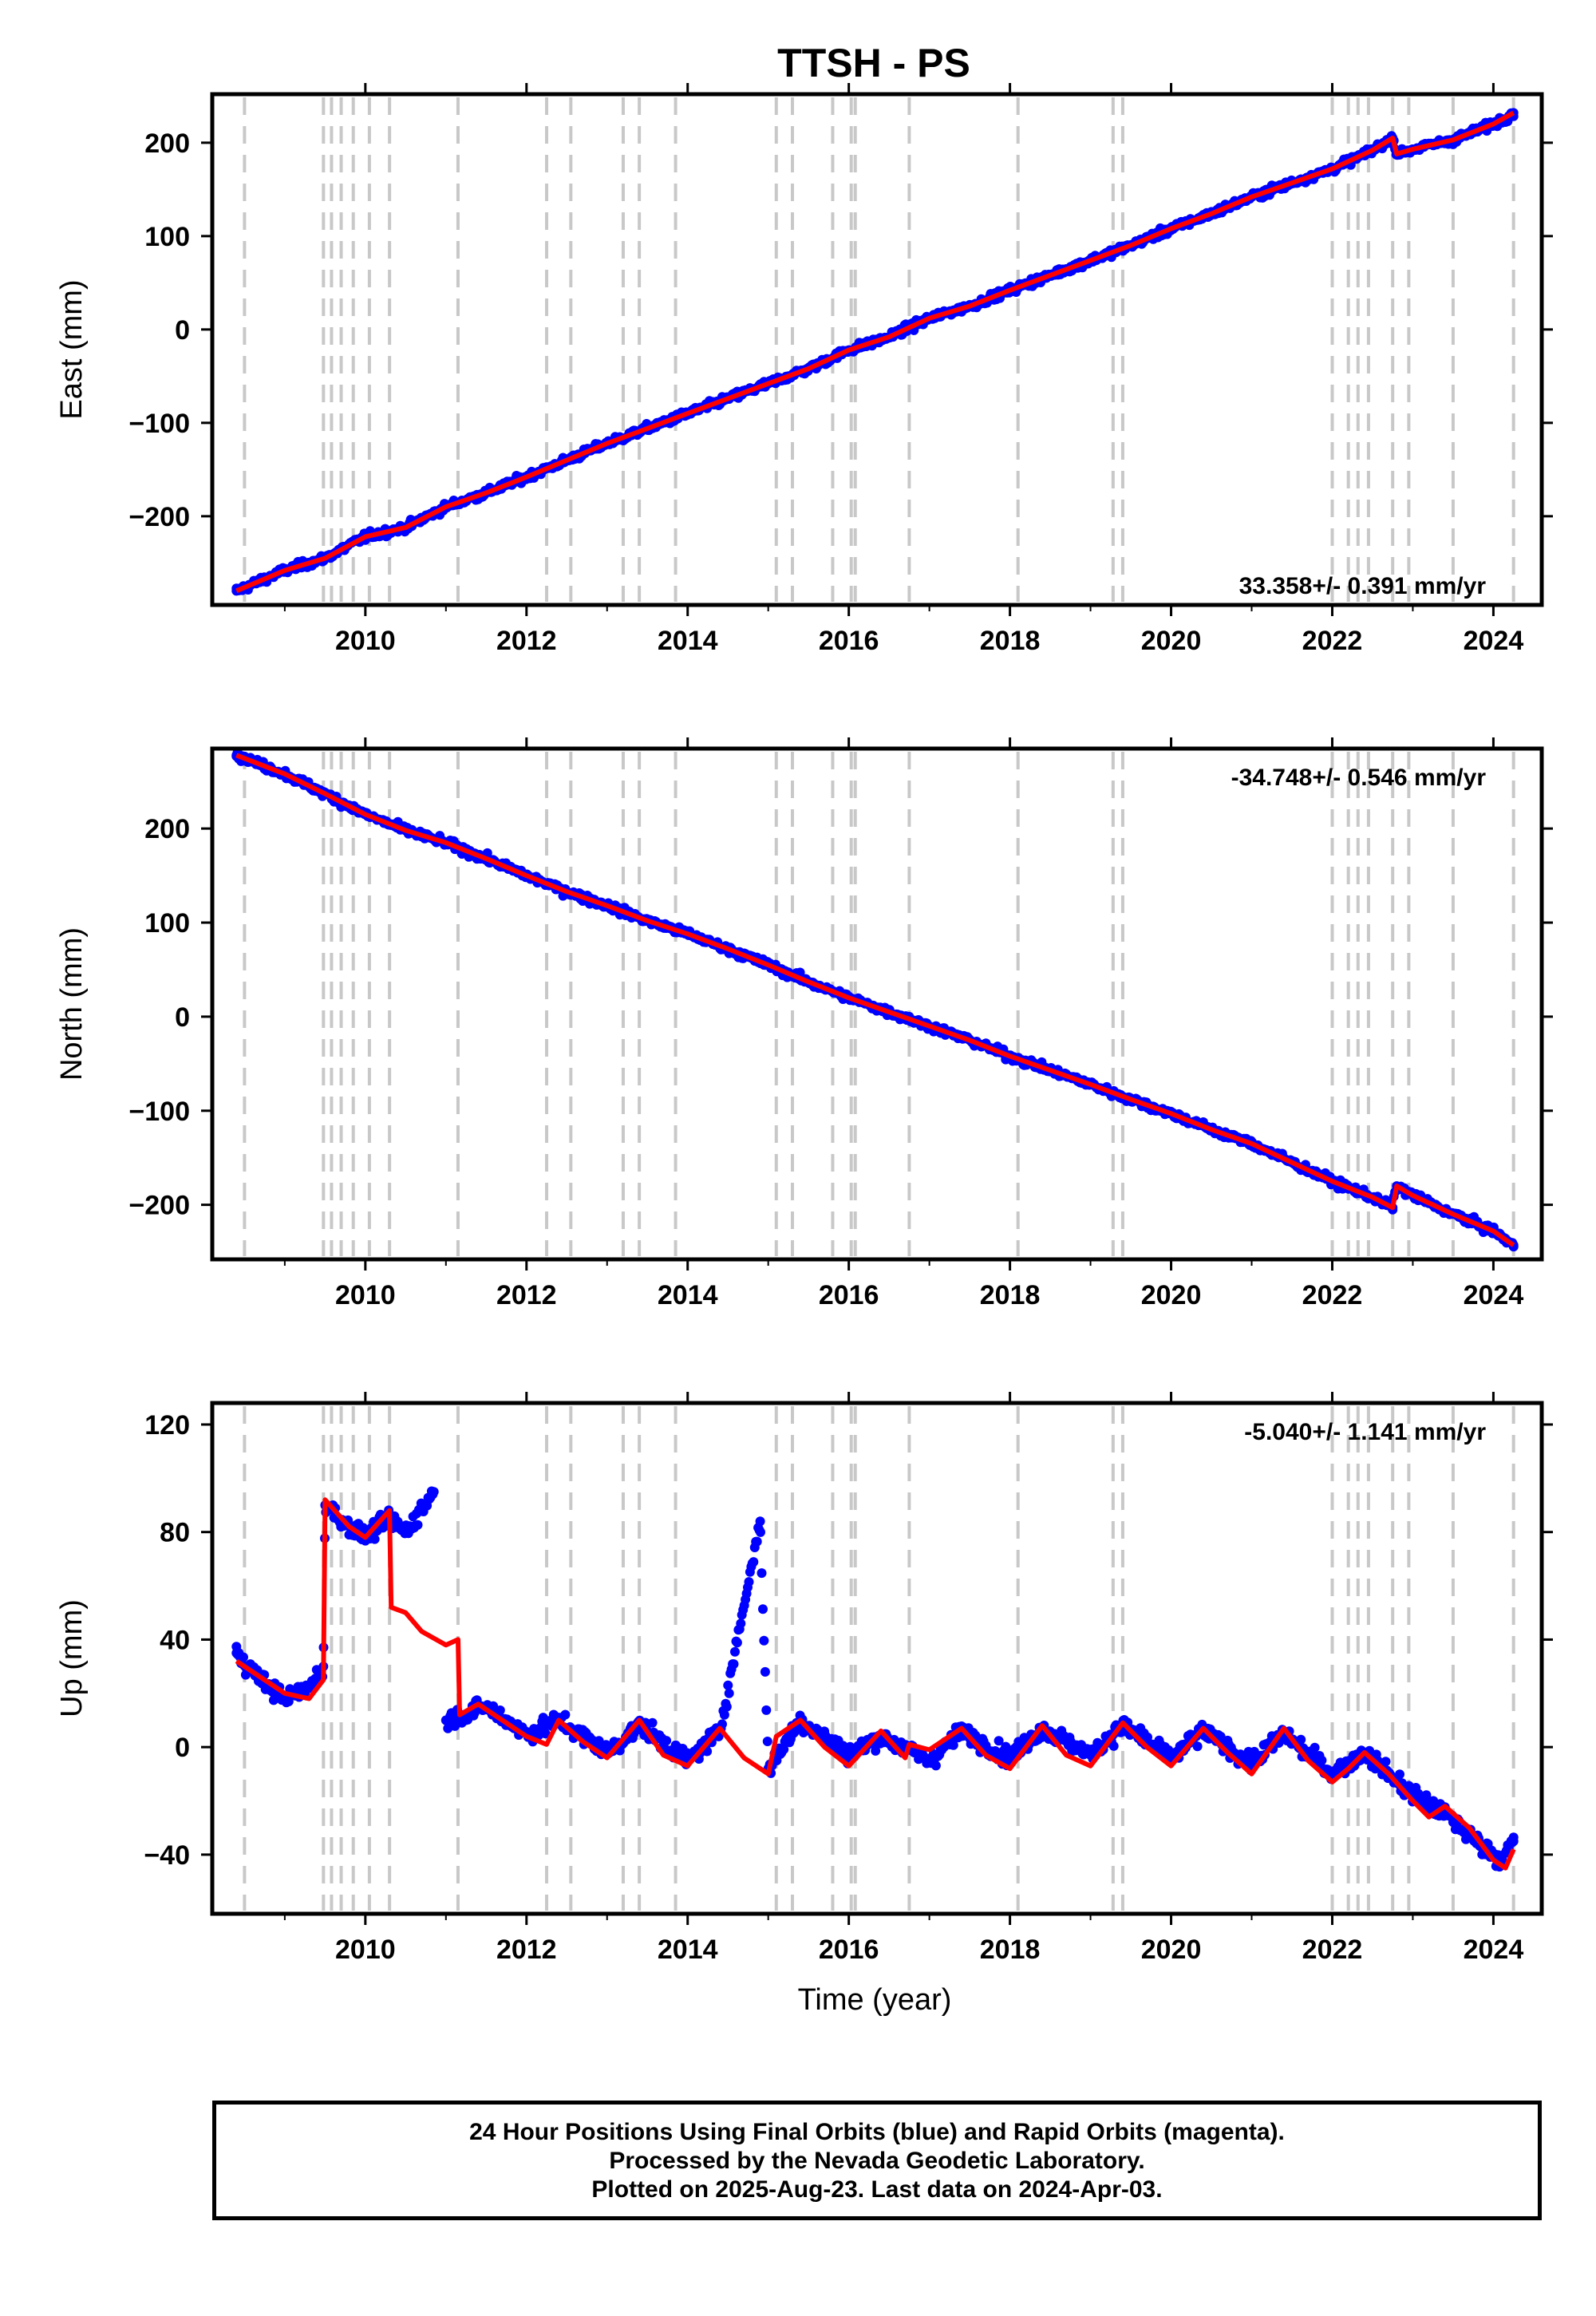 The width and height of the screenshot is (1596, 2316). What do you see at coordinates (1365, 1432) in the screenshot?
I see `rate-label: -5.040+/- 1.141 mm/yr` at bounding box center [1365, 1432].